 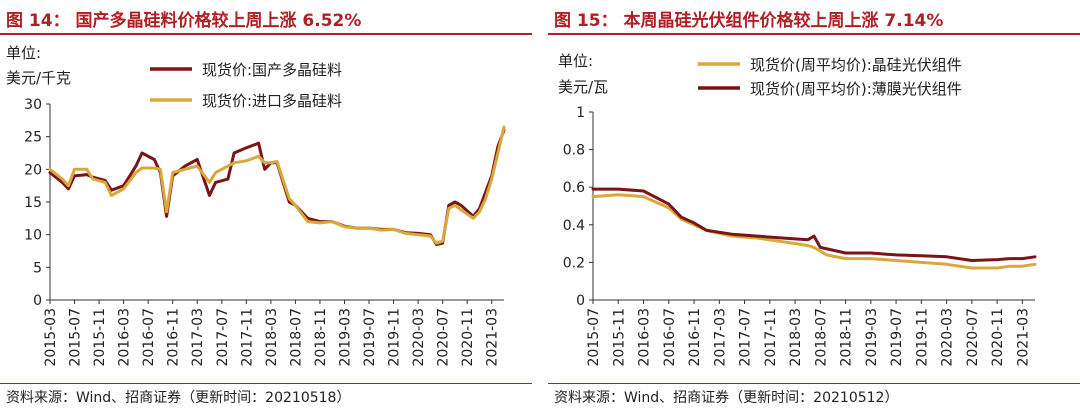 I want to click on source-note: 资料来源：Wind、招商证券（更新时间：20210518）, so click(x=178, y=398).